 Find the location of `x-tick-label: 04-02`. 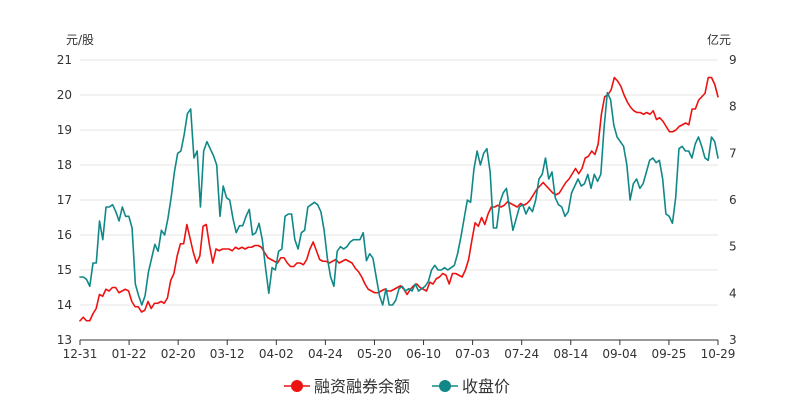

x-tick-label: 04-02 is located at coordinates (276, 354).